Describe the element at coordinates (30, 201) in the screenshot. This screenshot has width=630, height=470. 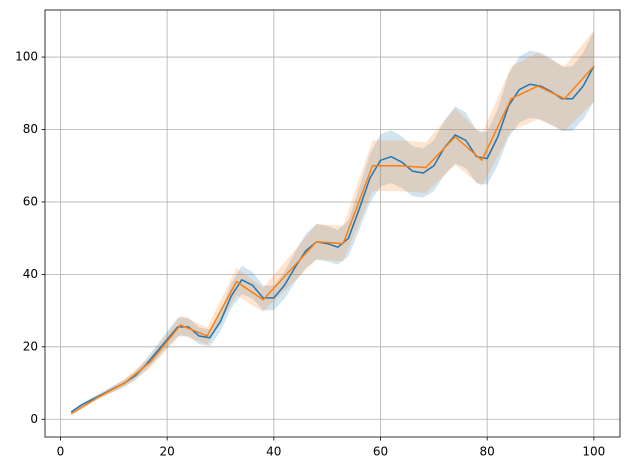
I see `y-tick-label: 60` at that location.